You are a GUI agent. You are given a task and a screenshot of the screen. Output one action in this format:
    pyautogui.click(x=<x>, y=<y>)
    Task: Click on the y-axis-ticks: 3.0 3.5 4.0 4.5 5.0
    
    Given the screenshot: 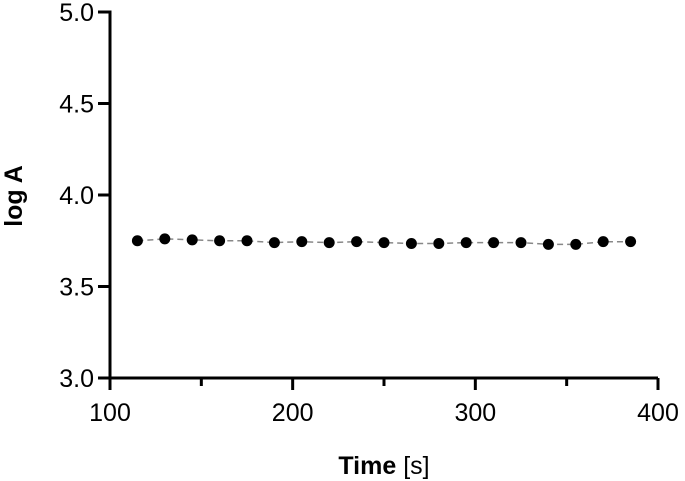 What is the action you would take?
    pyautogui.click(x=84, y=196)
    